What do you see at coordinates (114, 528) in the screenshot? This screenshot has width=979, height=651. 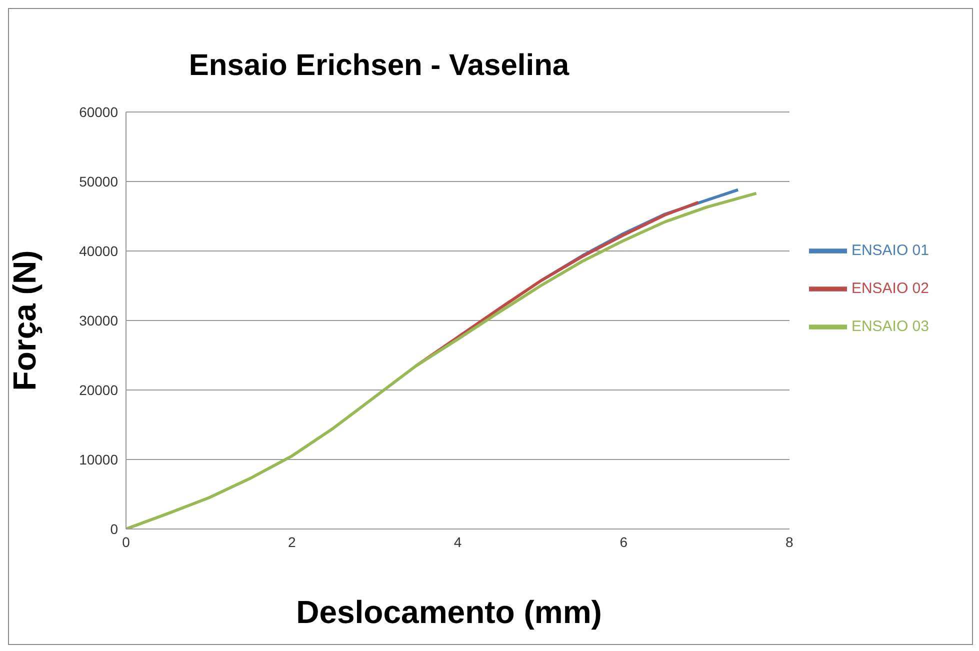 I see `y-tick-label: 0` at bounding box center [114, 528].